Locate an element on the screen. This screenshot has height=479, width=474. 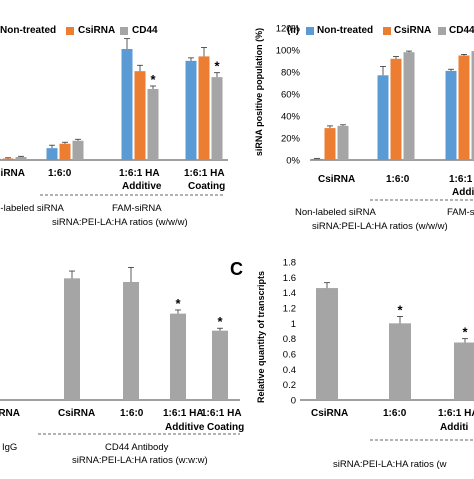
y-axis-ticks: 00.20.40.60.811.21.41.61.8 is located at coordinates (289, 332).